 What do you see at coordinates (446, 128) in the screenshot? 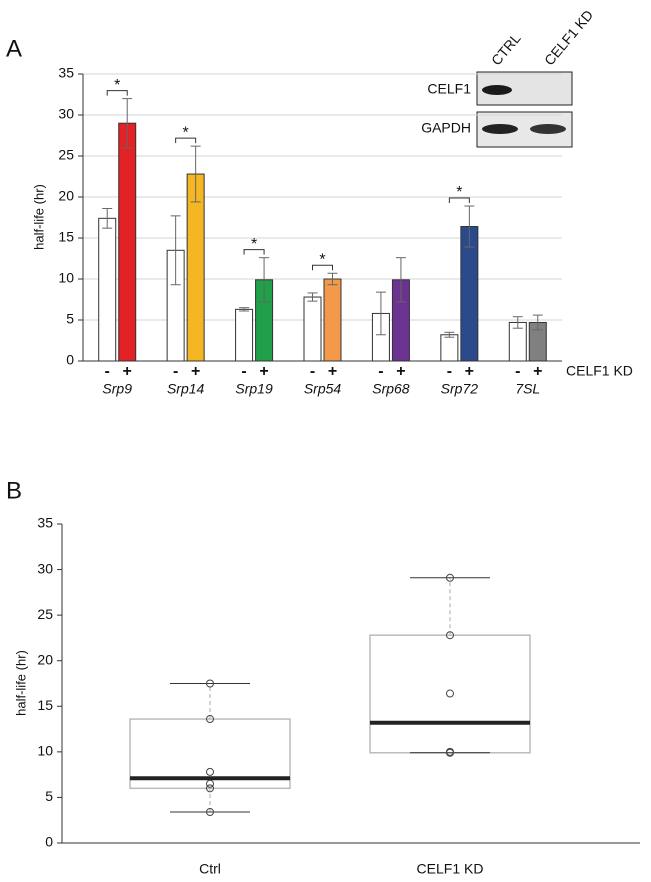
I see `blot-row-label: GAPDH` at bounding box center [446, 128].